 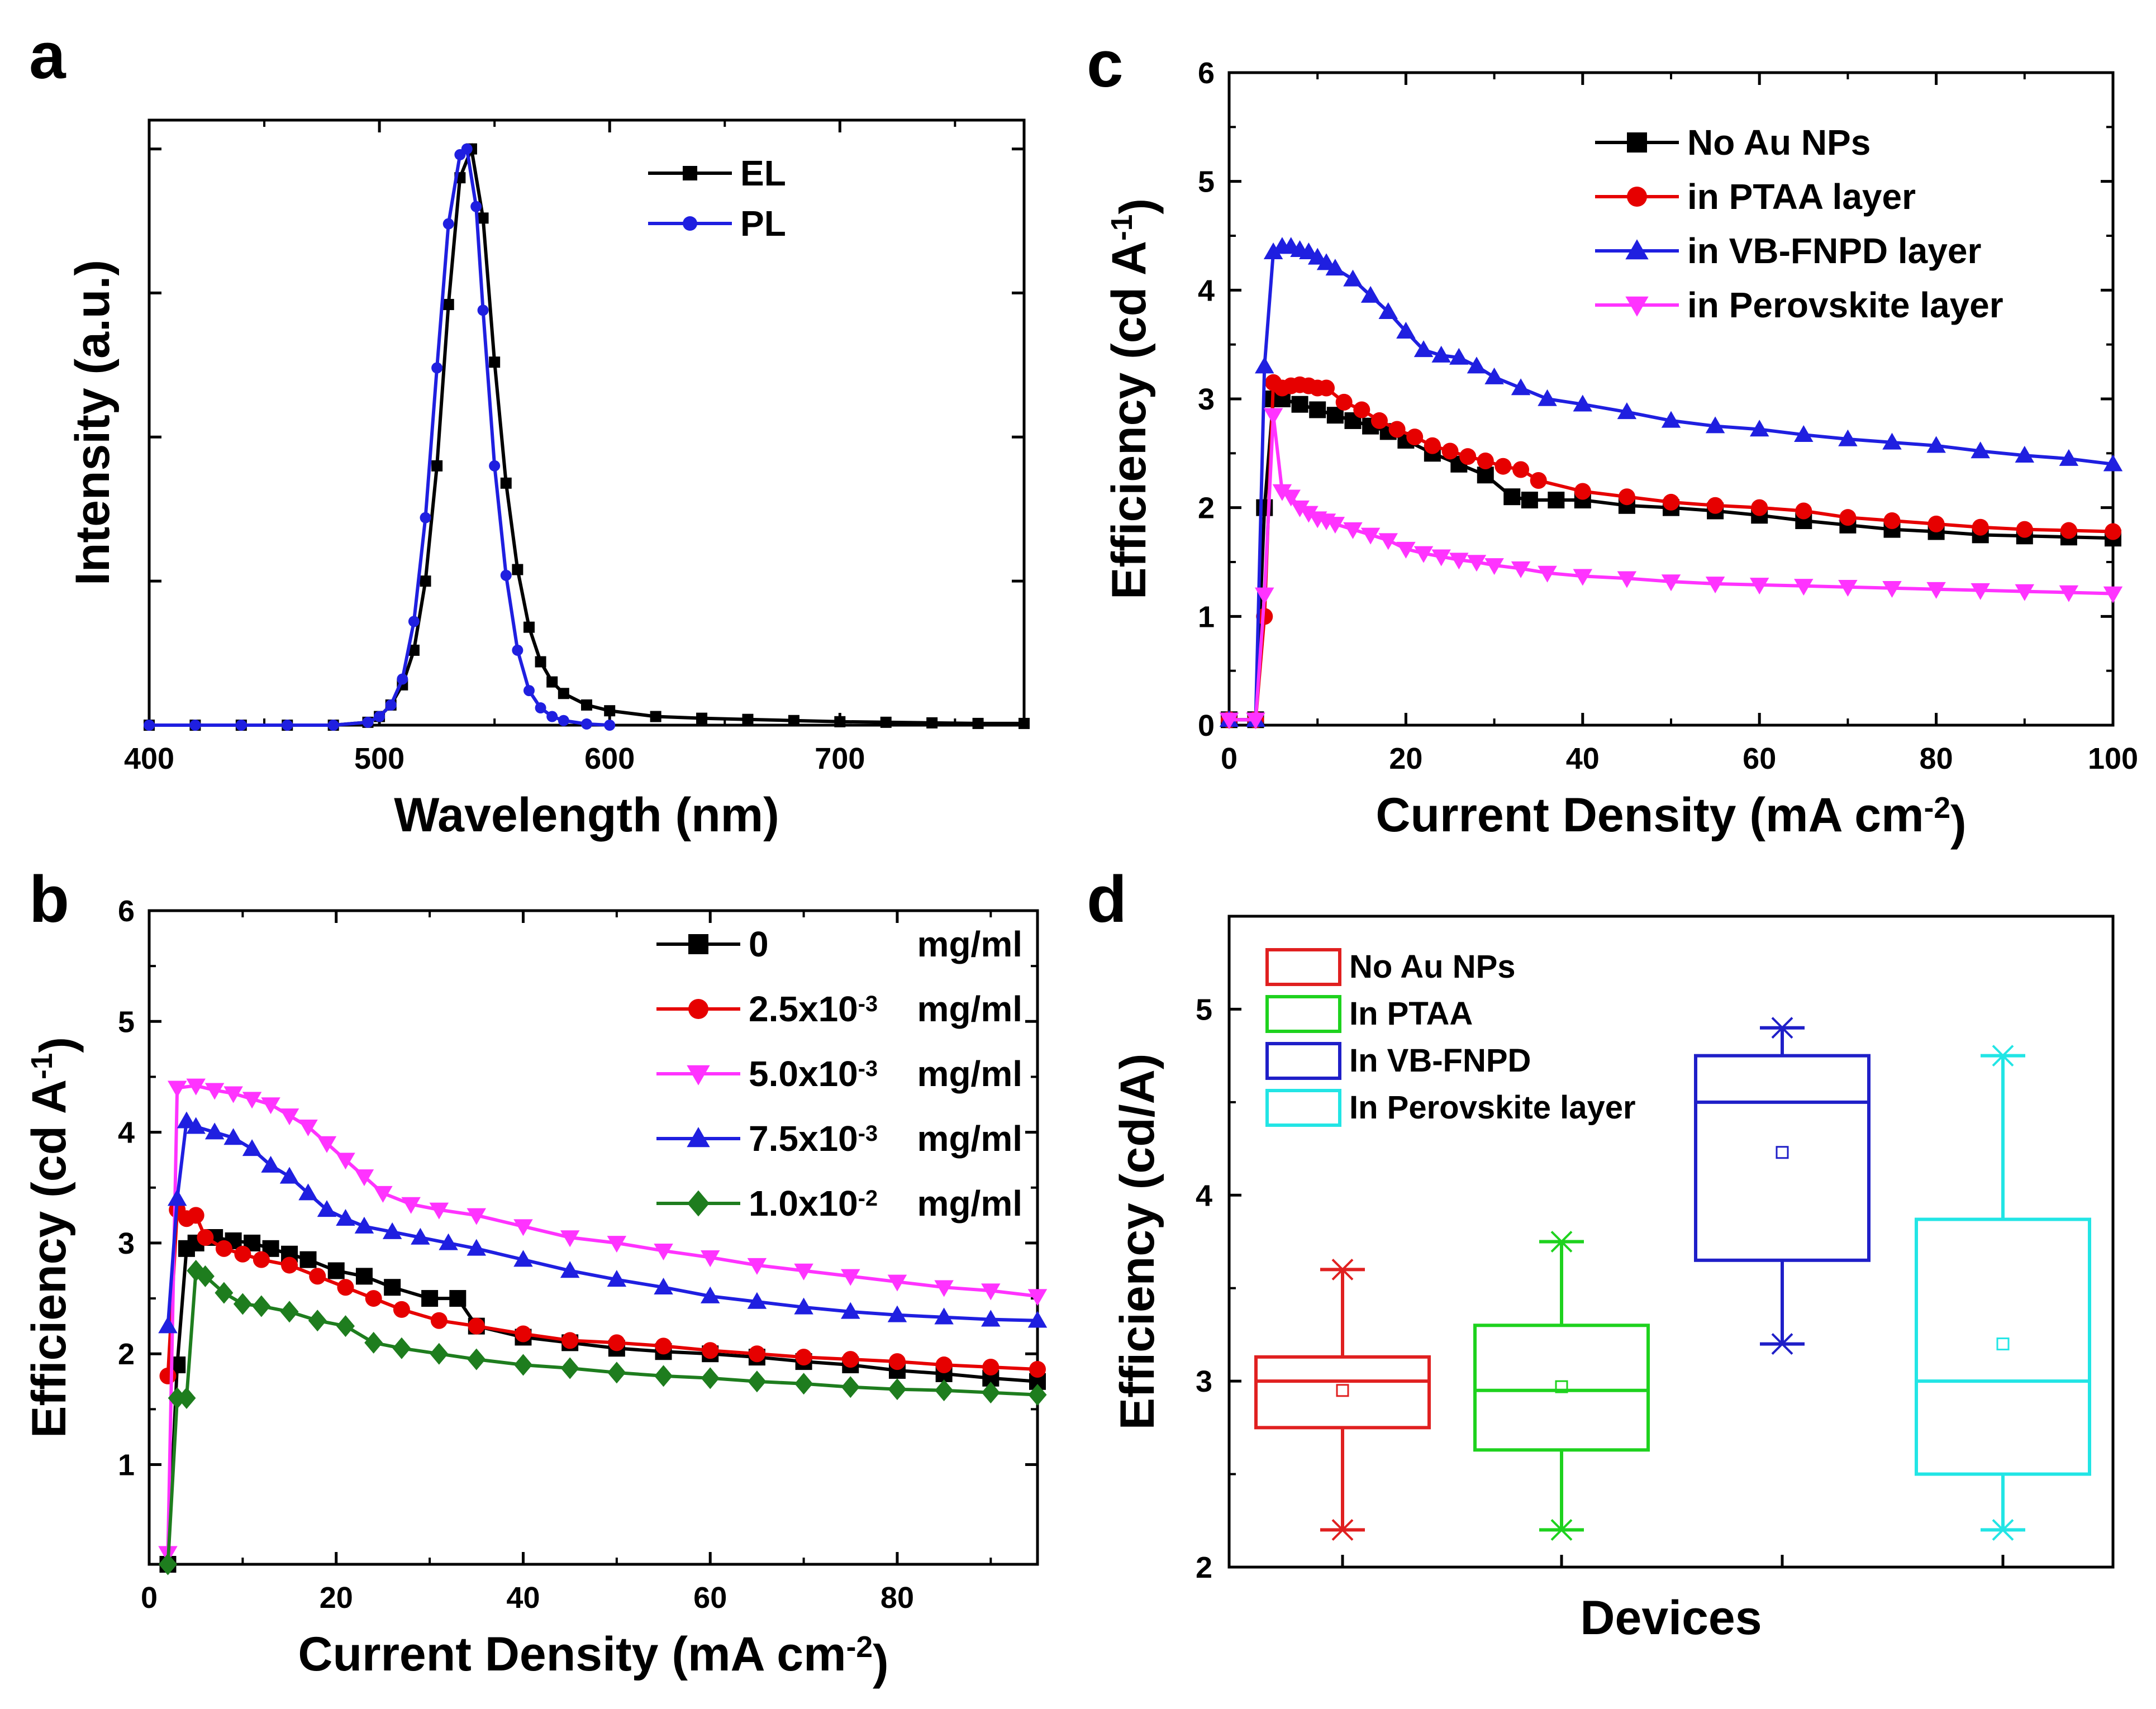 I want to click on legend-label: in VB-FNPD layer, so click(x=1834, y=251).